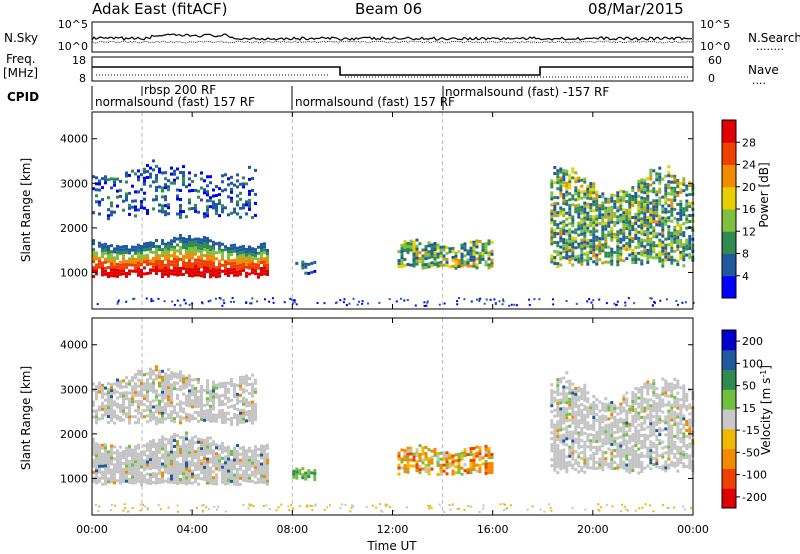  Describe the element at coordinates (711, 78) in the screenshot. I see `freq-right-tick-bottom: 0` at that location.